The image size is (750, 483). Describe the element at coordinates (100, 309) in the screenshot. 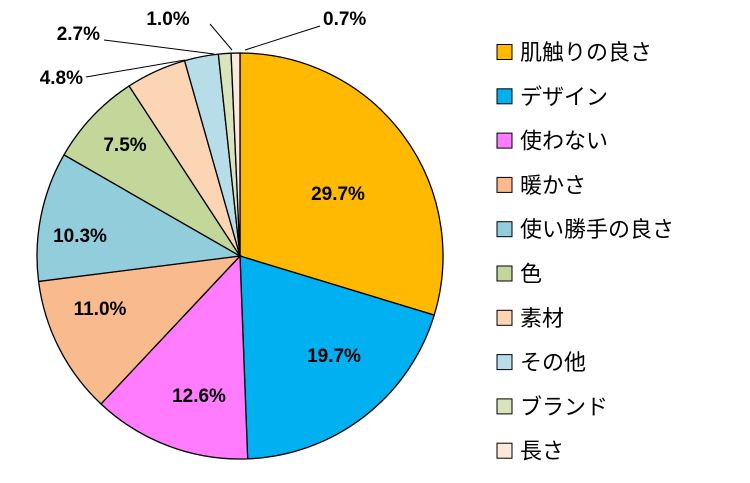

I see `data-label: 11.0%` at that location.